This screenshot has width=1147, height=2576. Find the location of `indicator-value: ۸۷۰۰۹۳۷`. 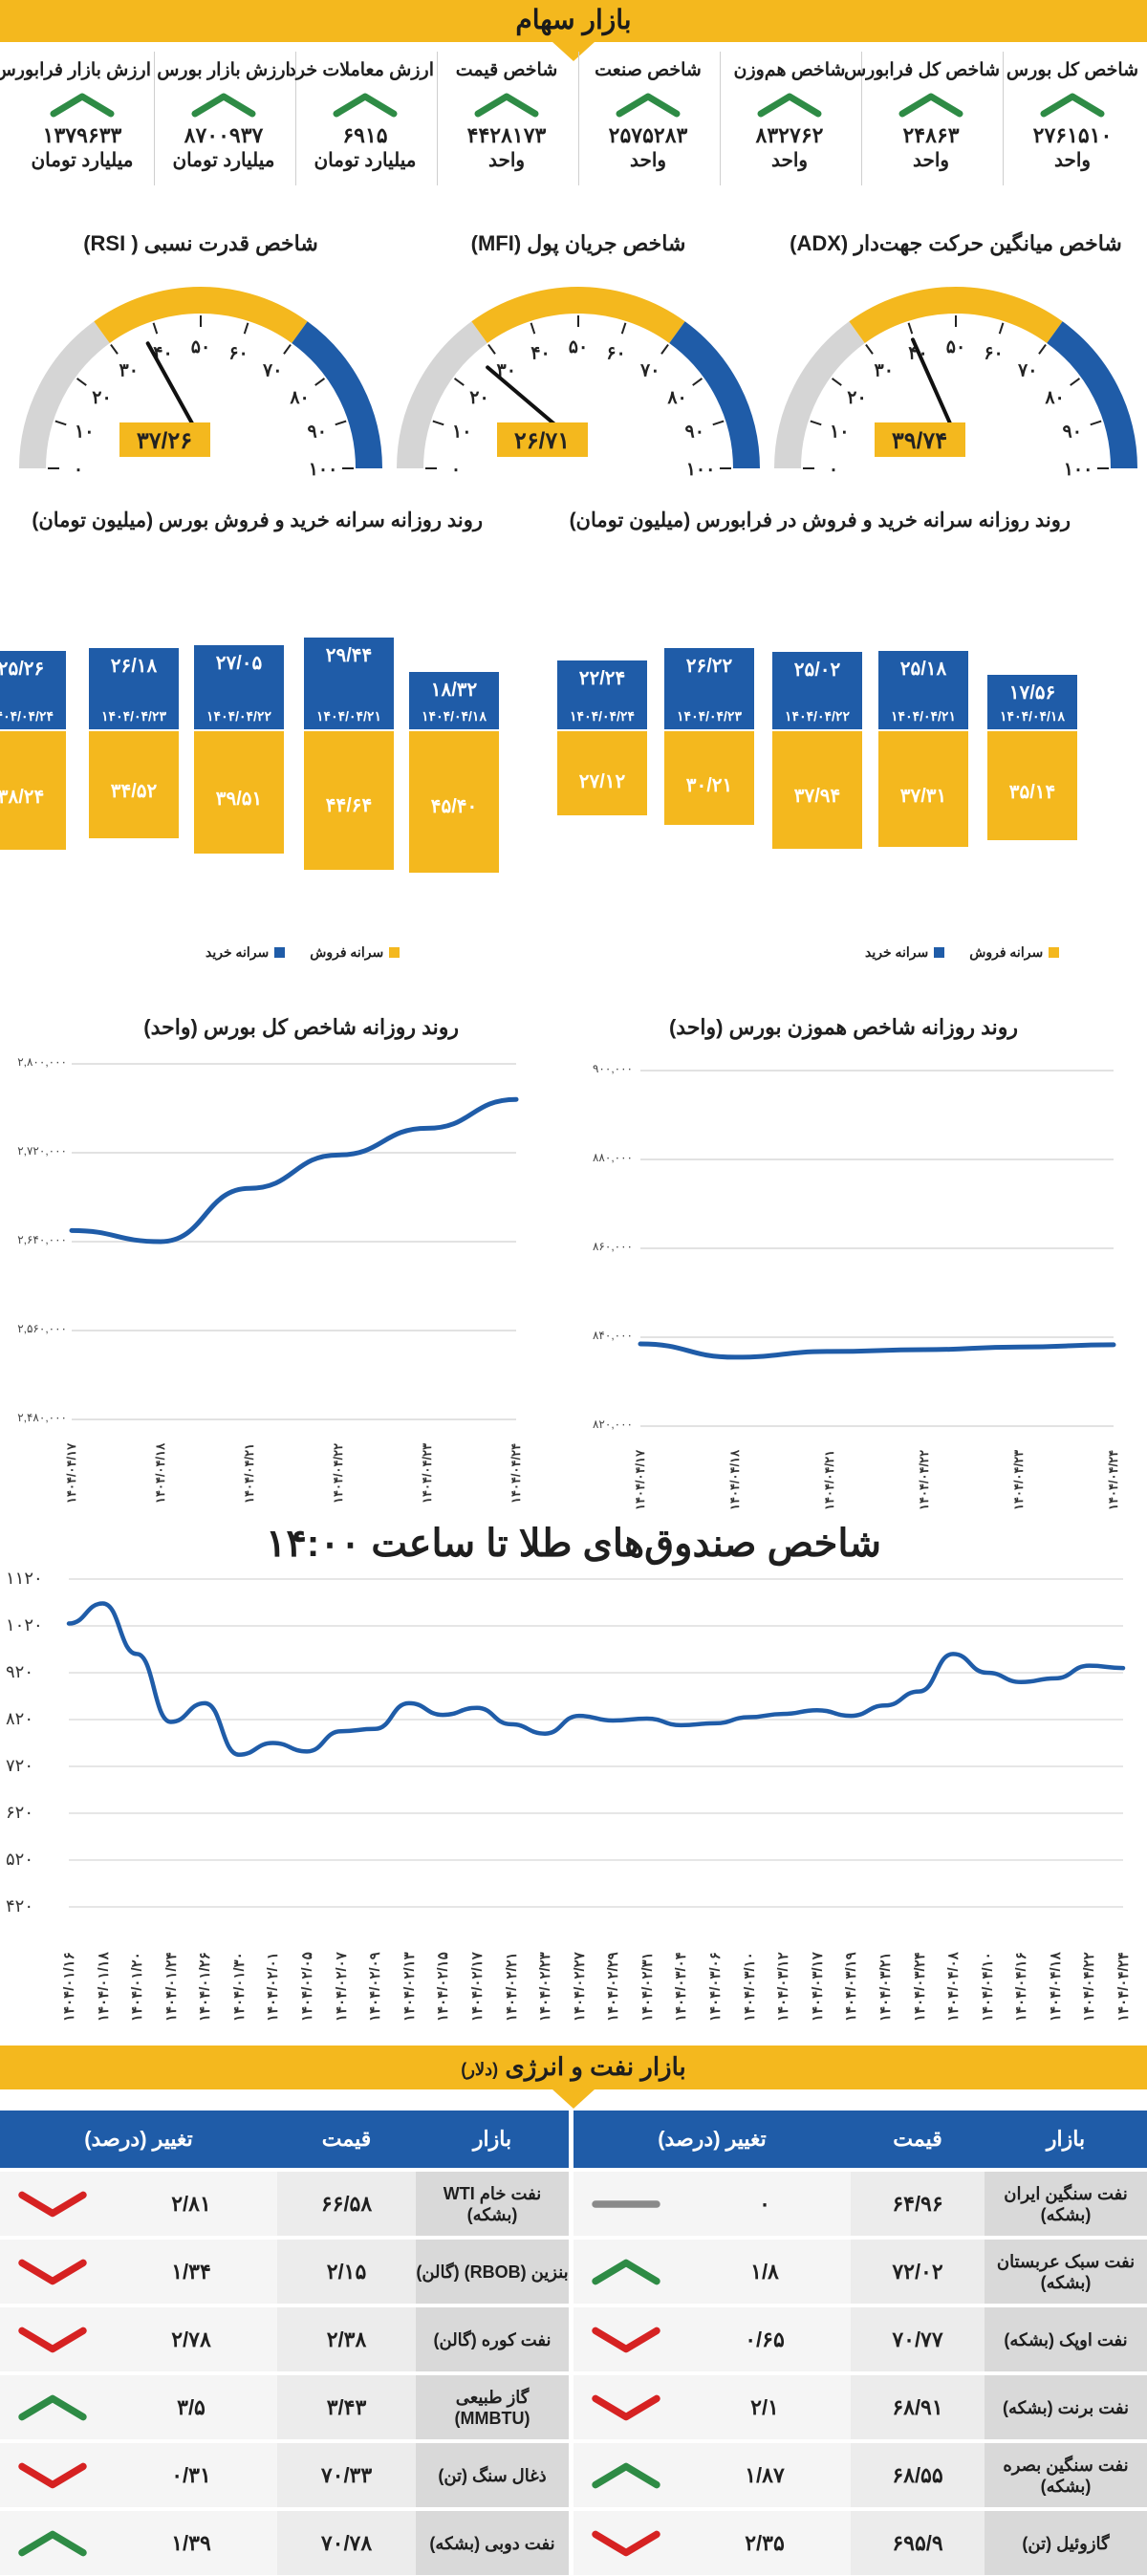

indicator-value: ۸۷۰۰۹۳۷ is located at coordinates (224, 135).